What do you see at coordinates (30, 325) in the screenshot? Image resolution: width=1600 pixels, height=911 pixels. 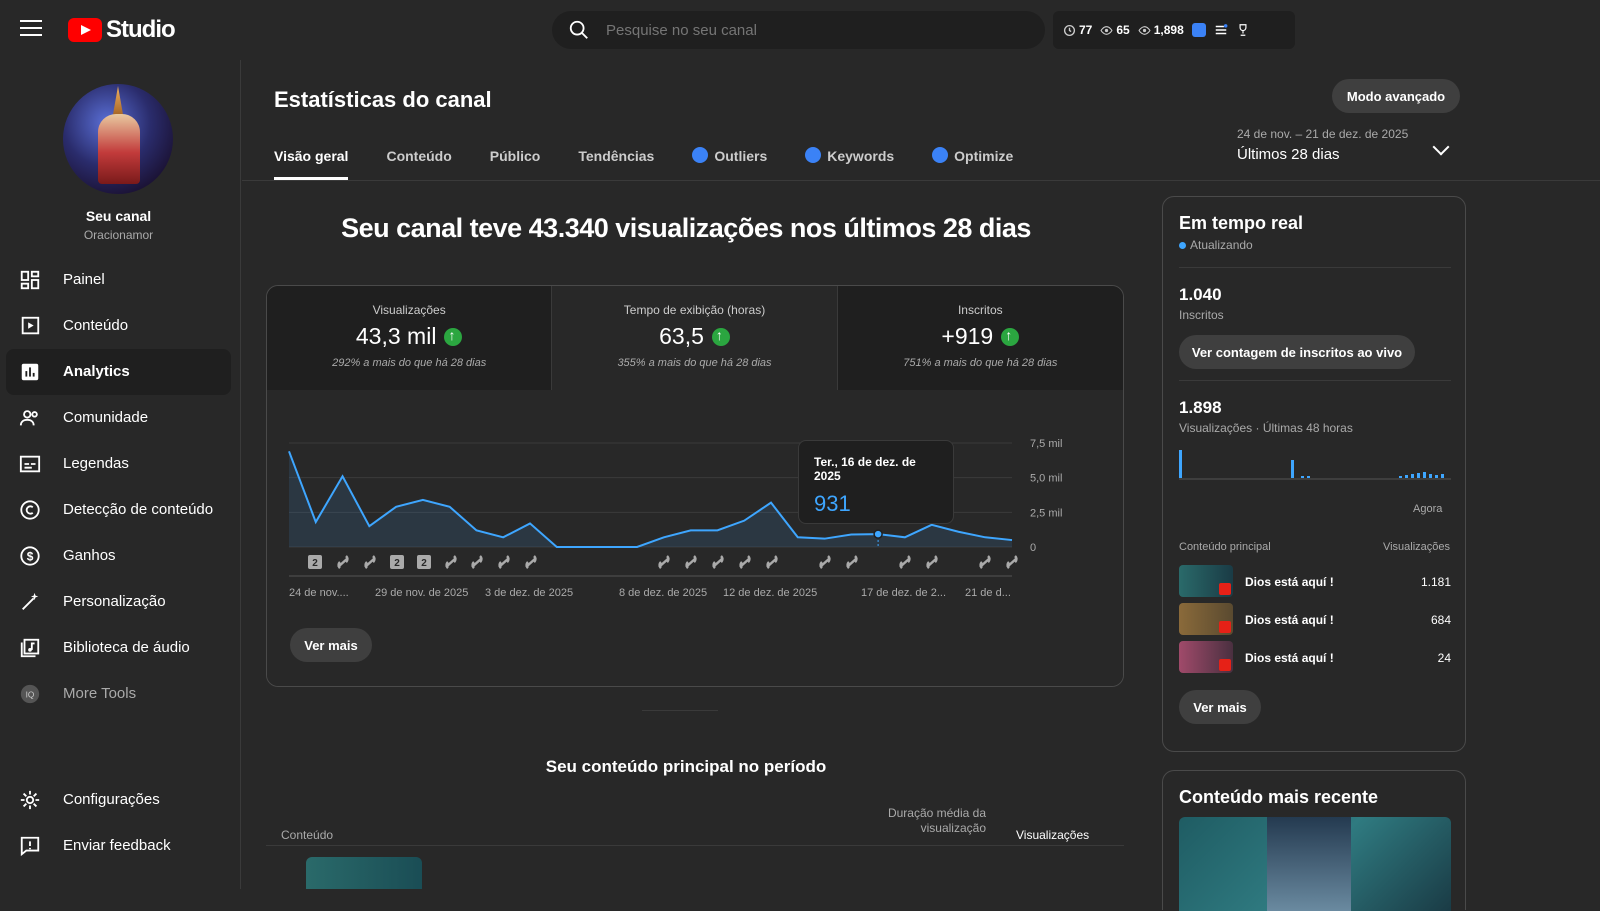 I see `content-icon` at bounding box center [30, 325].